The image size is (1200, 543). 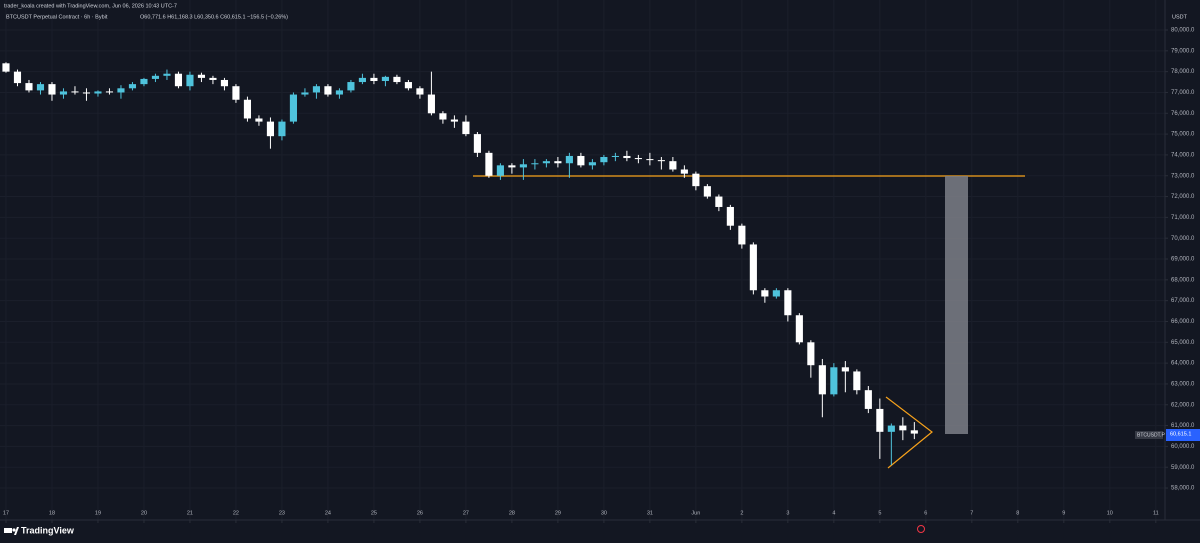 I want to click on y-tick-label: 75,000.0, so click(x=1183, y=135).